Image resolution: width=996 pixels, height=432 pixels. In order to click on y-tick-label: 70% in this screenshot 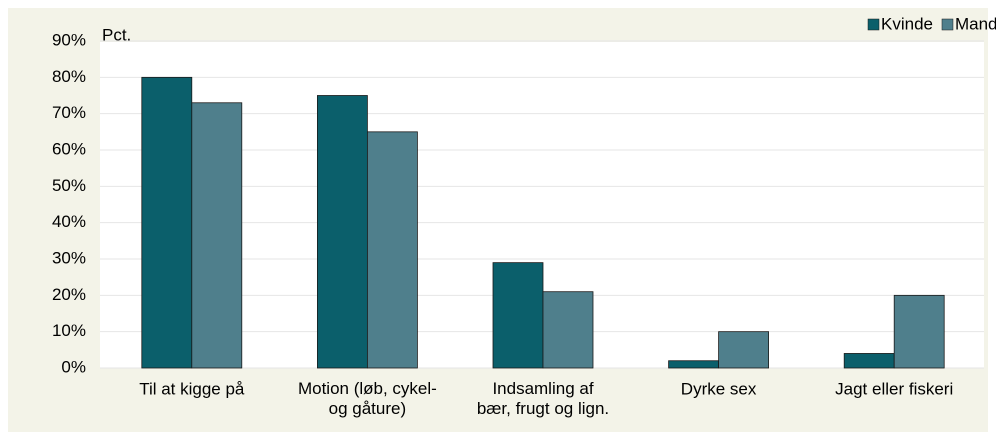, I will do `click(69, 112)`.